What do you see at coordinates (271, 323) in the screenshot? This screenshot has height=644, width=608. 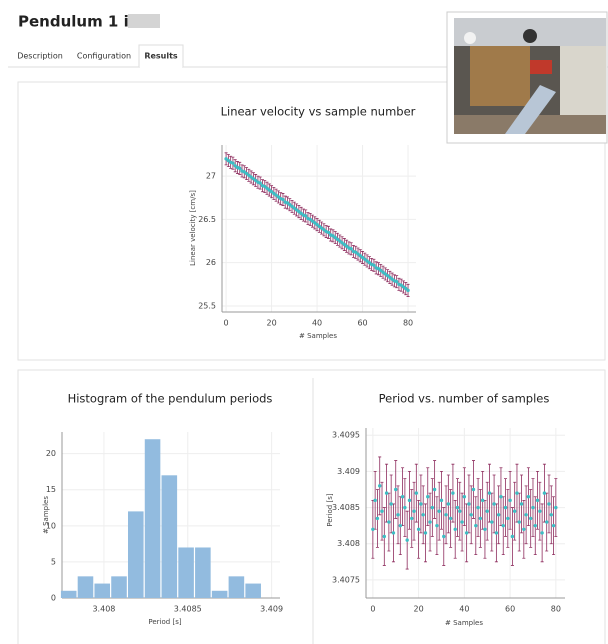 I see `x-tick-label: 20` at bounding box center [271, 323].